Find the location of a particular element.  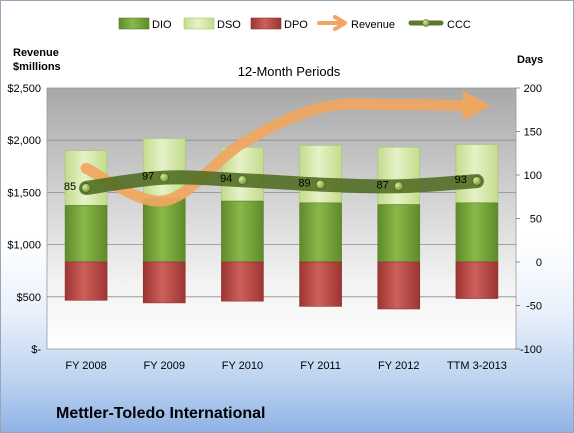

x-tick-label: FY 2011 is located at coordinates (320, 366).